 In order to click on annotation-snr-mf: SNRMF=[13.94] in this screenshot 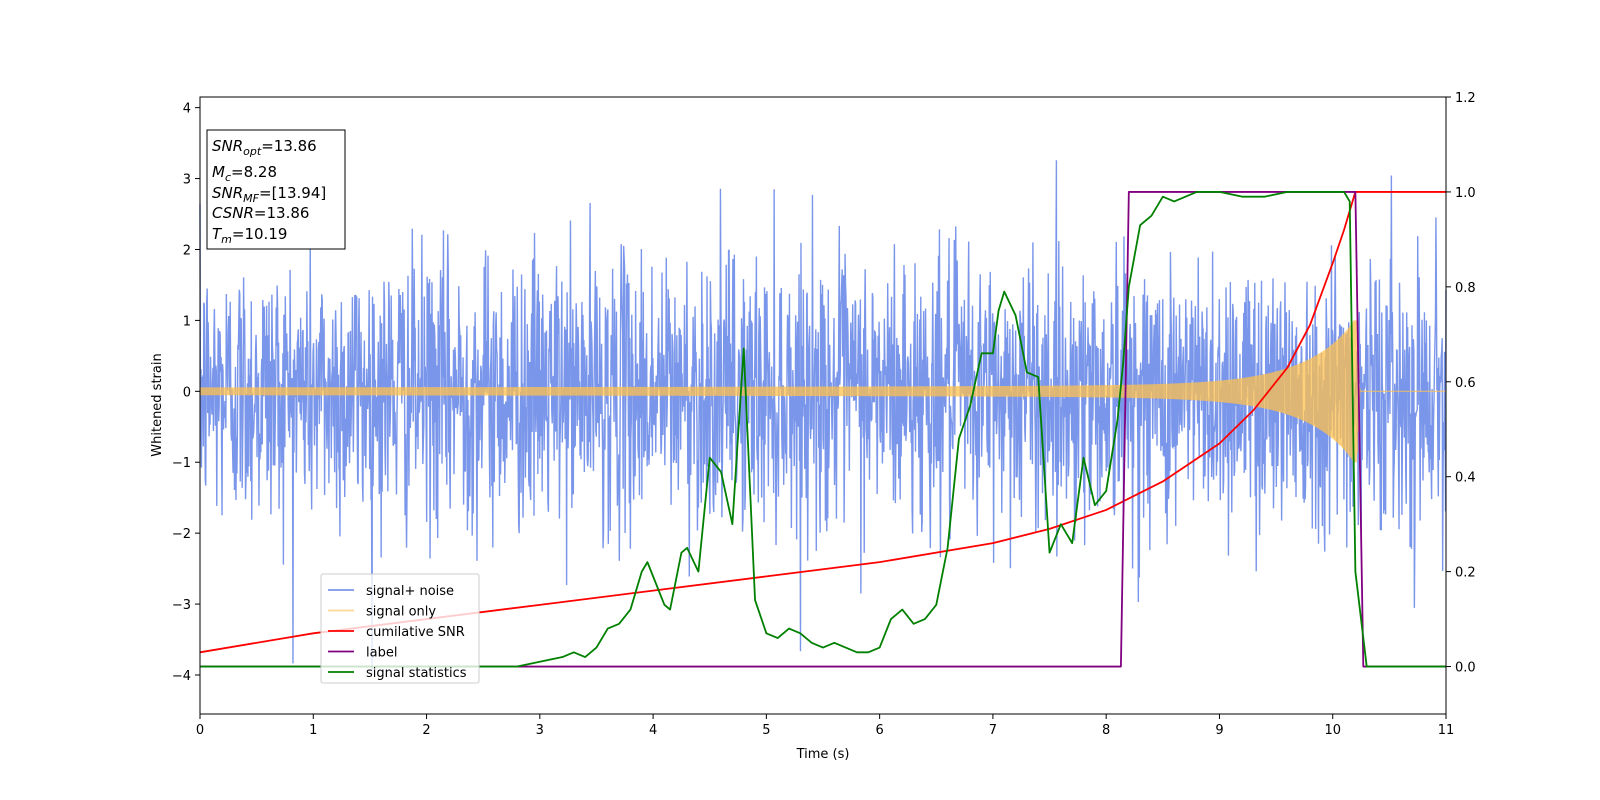, I will do `click(269, 194)`.